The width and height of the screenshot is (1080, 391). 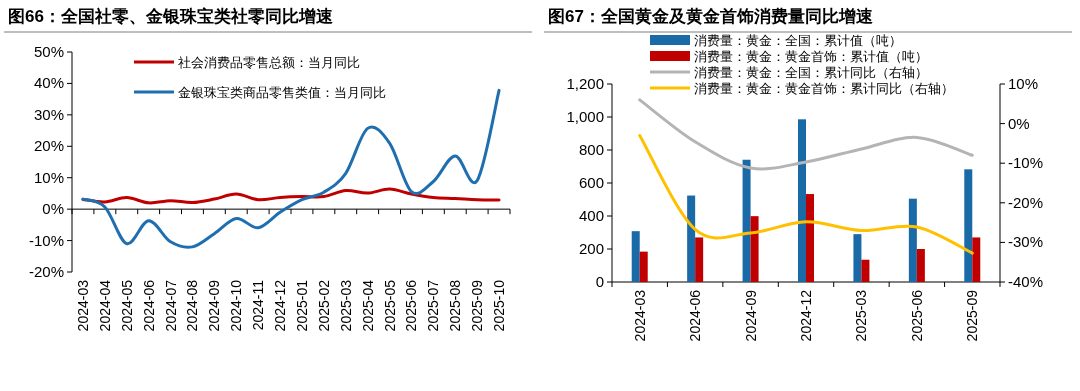 What do you see at coordinates (455, 305) in the screenshot?
I see `x-tick-label: 2025-08` at bounding box center [455, 305].